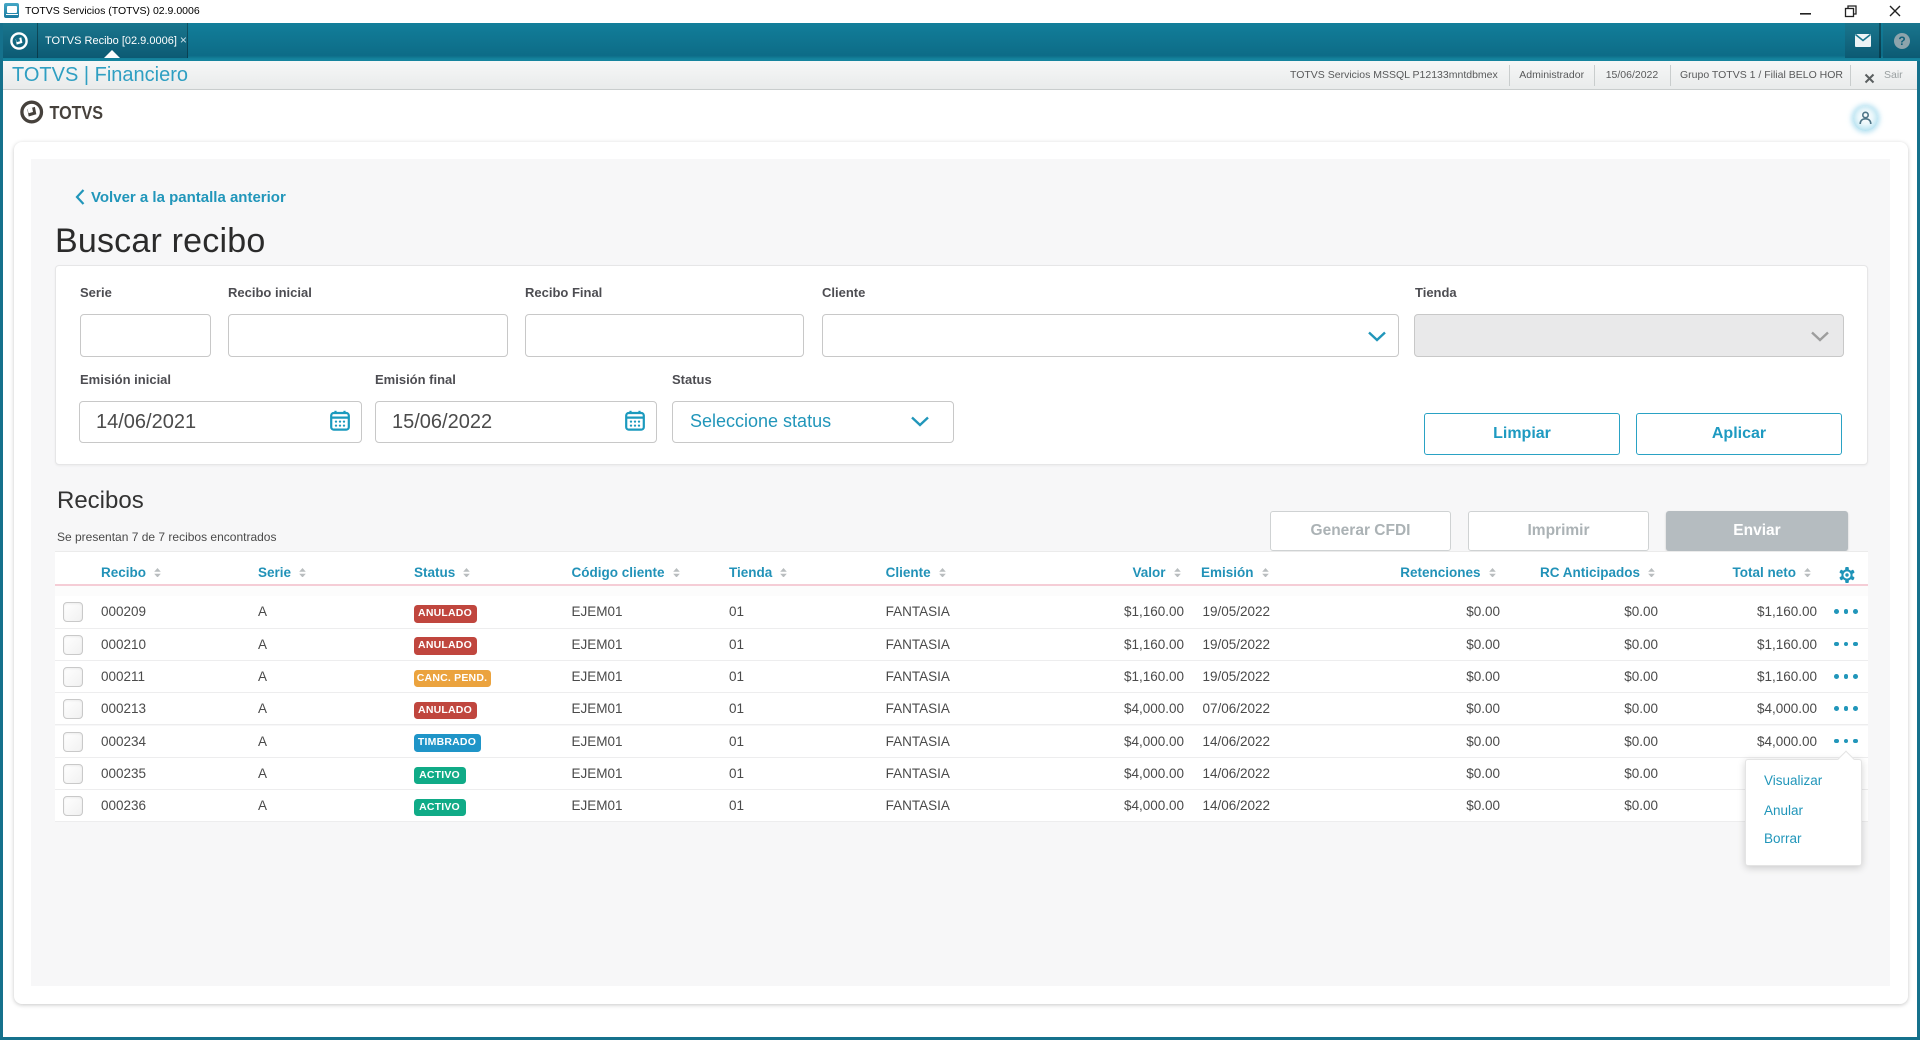 This screenshot has width=1920, height=1040. Describe the element at coordinates (77, 112) in the screenshot. I see `svg-text: TOTVS` at that location.